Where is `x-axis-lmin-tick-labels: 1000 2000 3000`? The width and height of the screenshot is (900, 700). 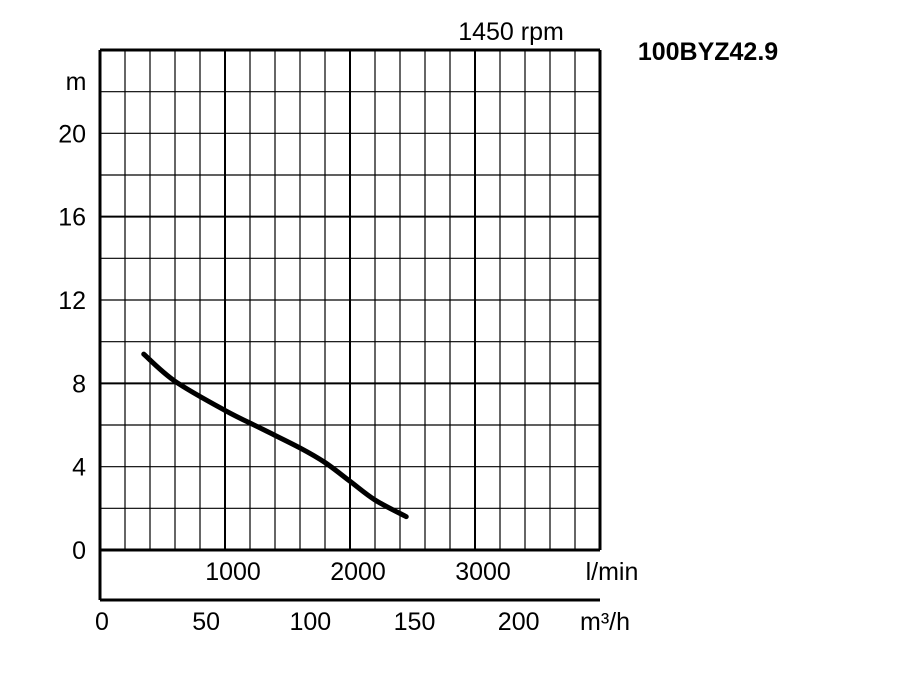 x-axis-lmin-tick-labels: 1000 2000 3000 is located at coordinates (358, 572).